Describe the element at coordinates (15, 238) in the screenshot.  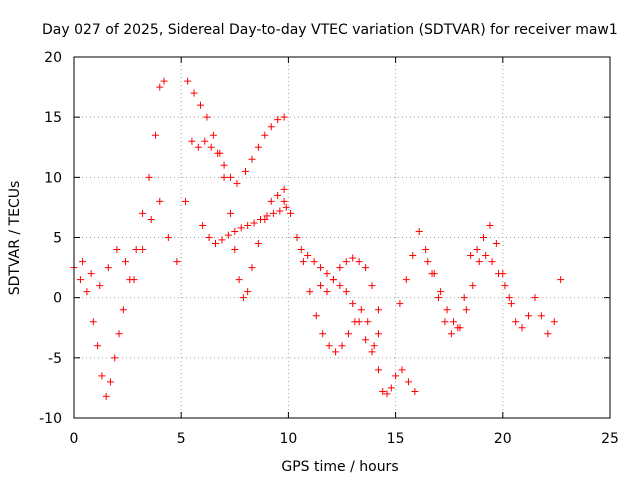
I see `y-axis-label: SDTVAR / TECUs` at that location.